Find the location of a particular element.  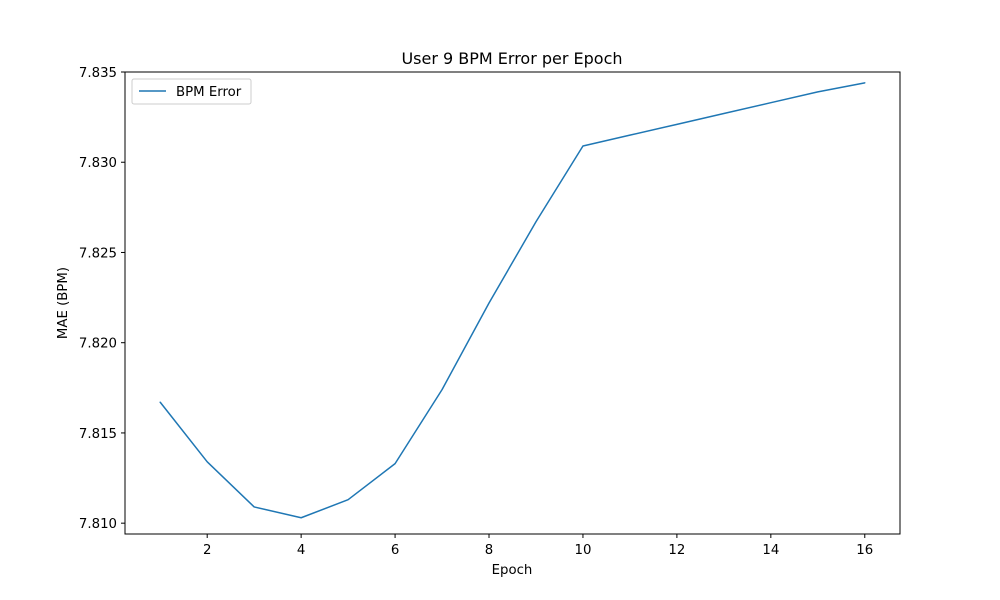

y-tick-label: 7.815 is located at coordinates (98, 434).